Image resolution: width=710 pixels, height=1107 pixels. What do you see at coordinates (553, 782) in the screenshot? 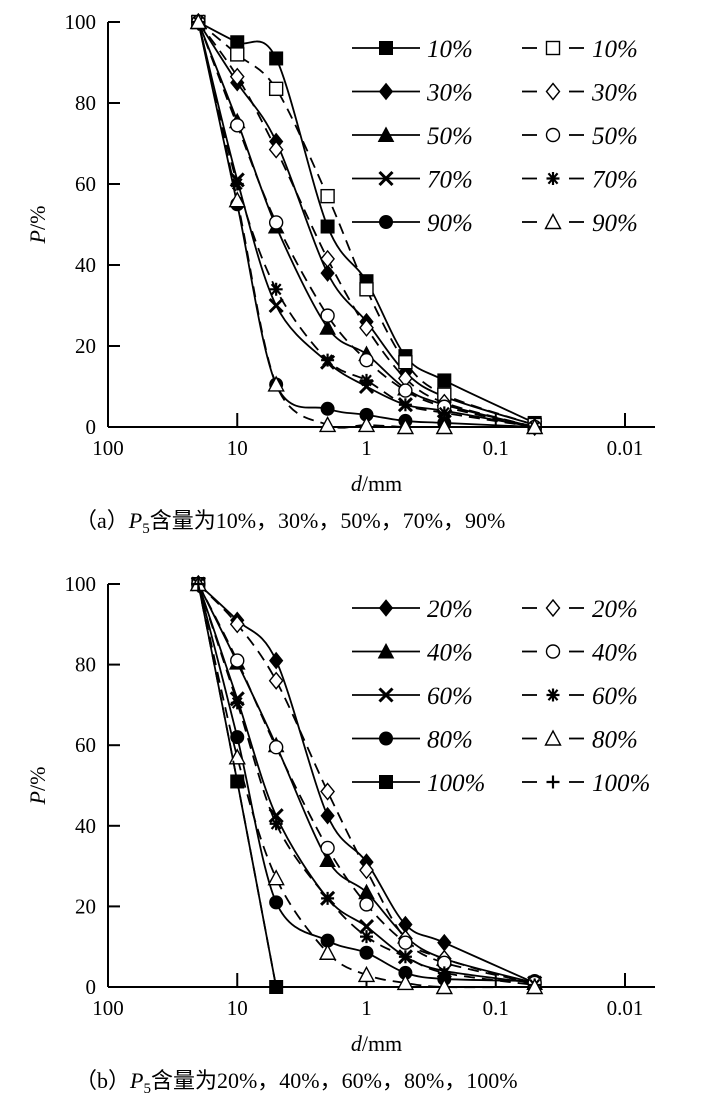
I see `legend-marker-plus` at bounding box center [553, 782].